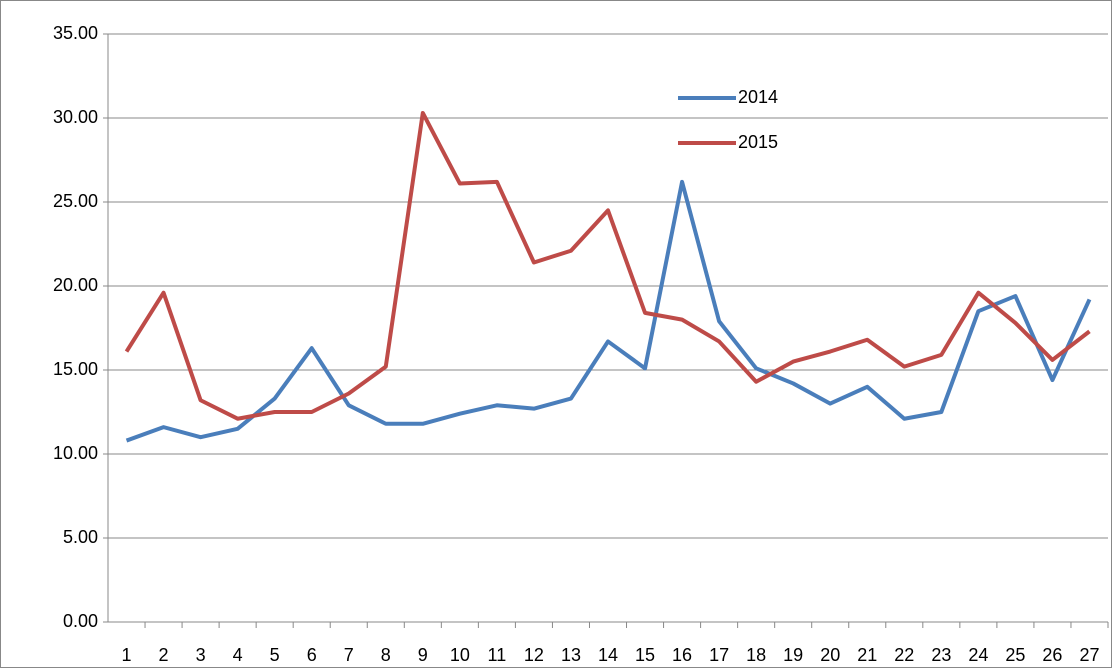 The image size is (1112, 668). Describe the element at coordinates (349, 655) in the screenshot. I see `x-tick-label: 7` at that location.